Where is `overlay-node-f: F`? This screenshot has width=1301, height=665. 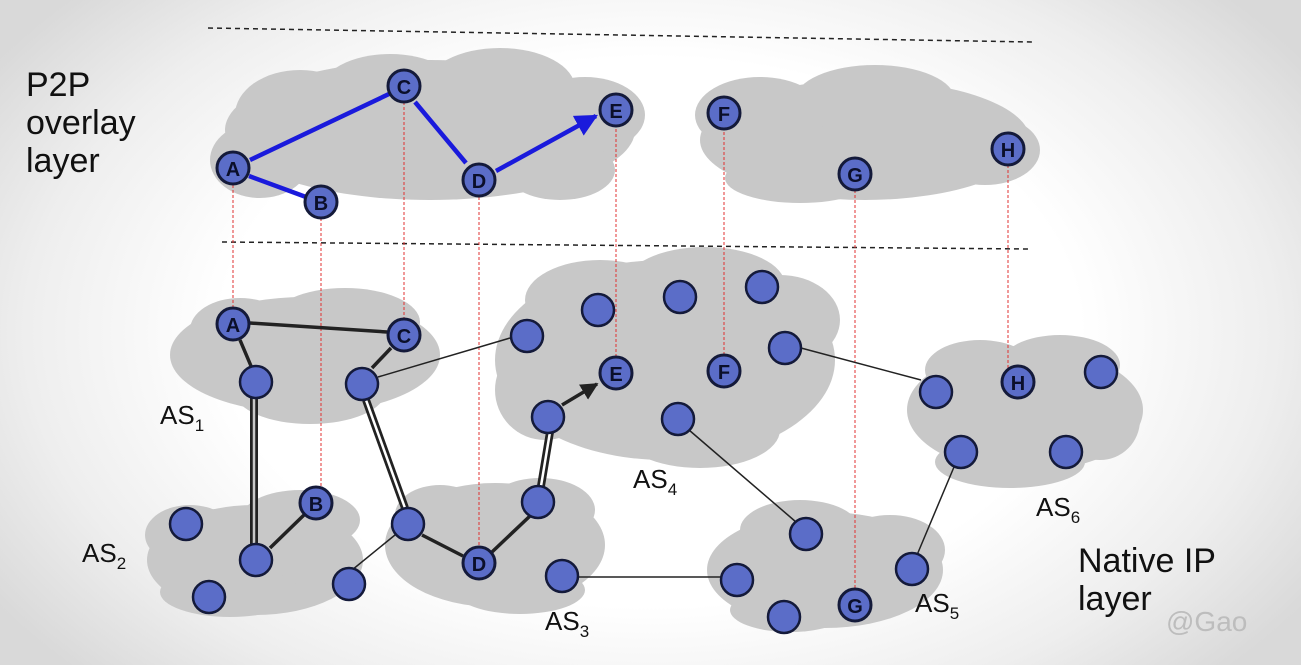
overlay-node-f: F is located at coordinates (724, 113).